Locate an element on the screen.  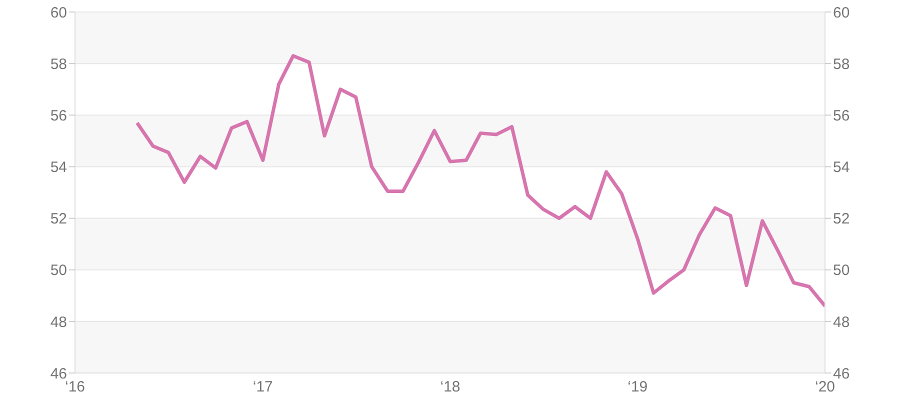
y2-tick-label: 58 is located at coordinates (841, 64).